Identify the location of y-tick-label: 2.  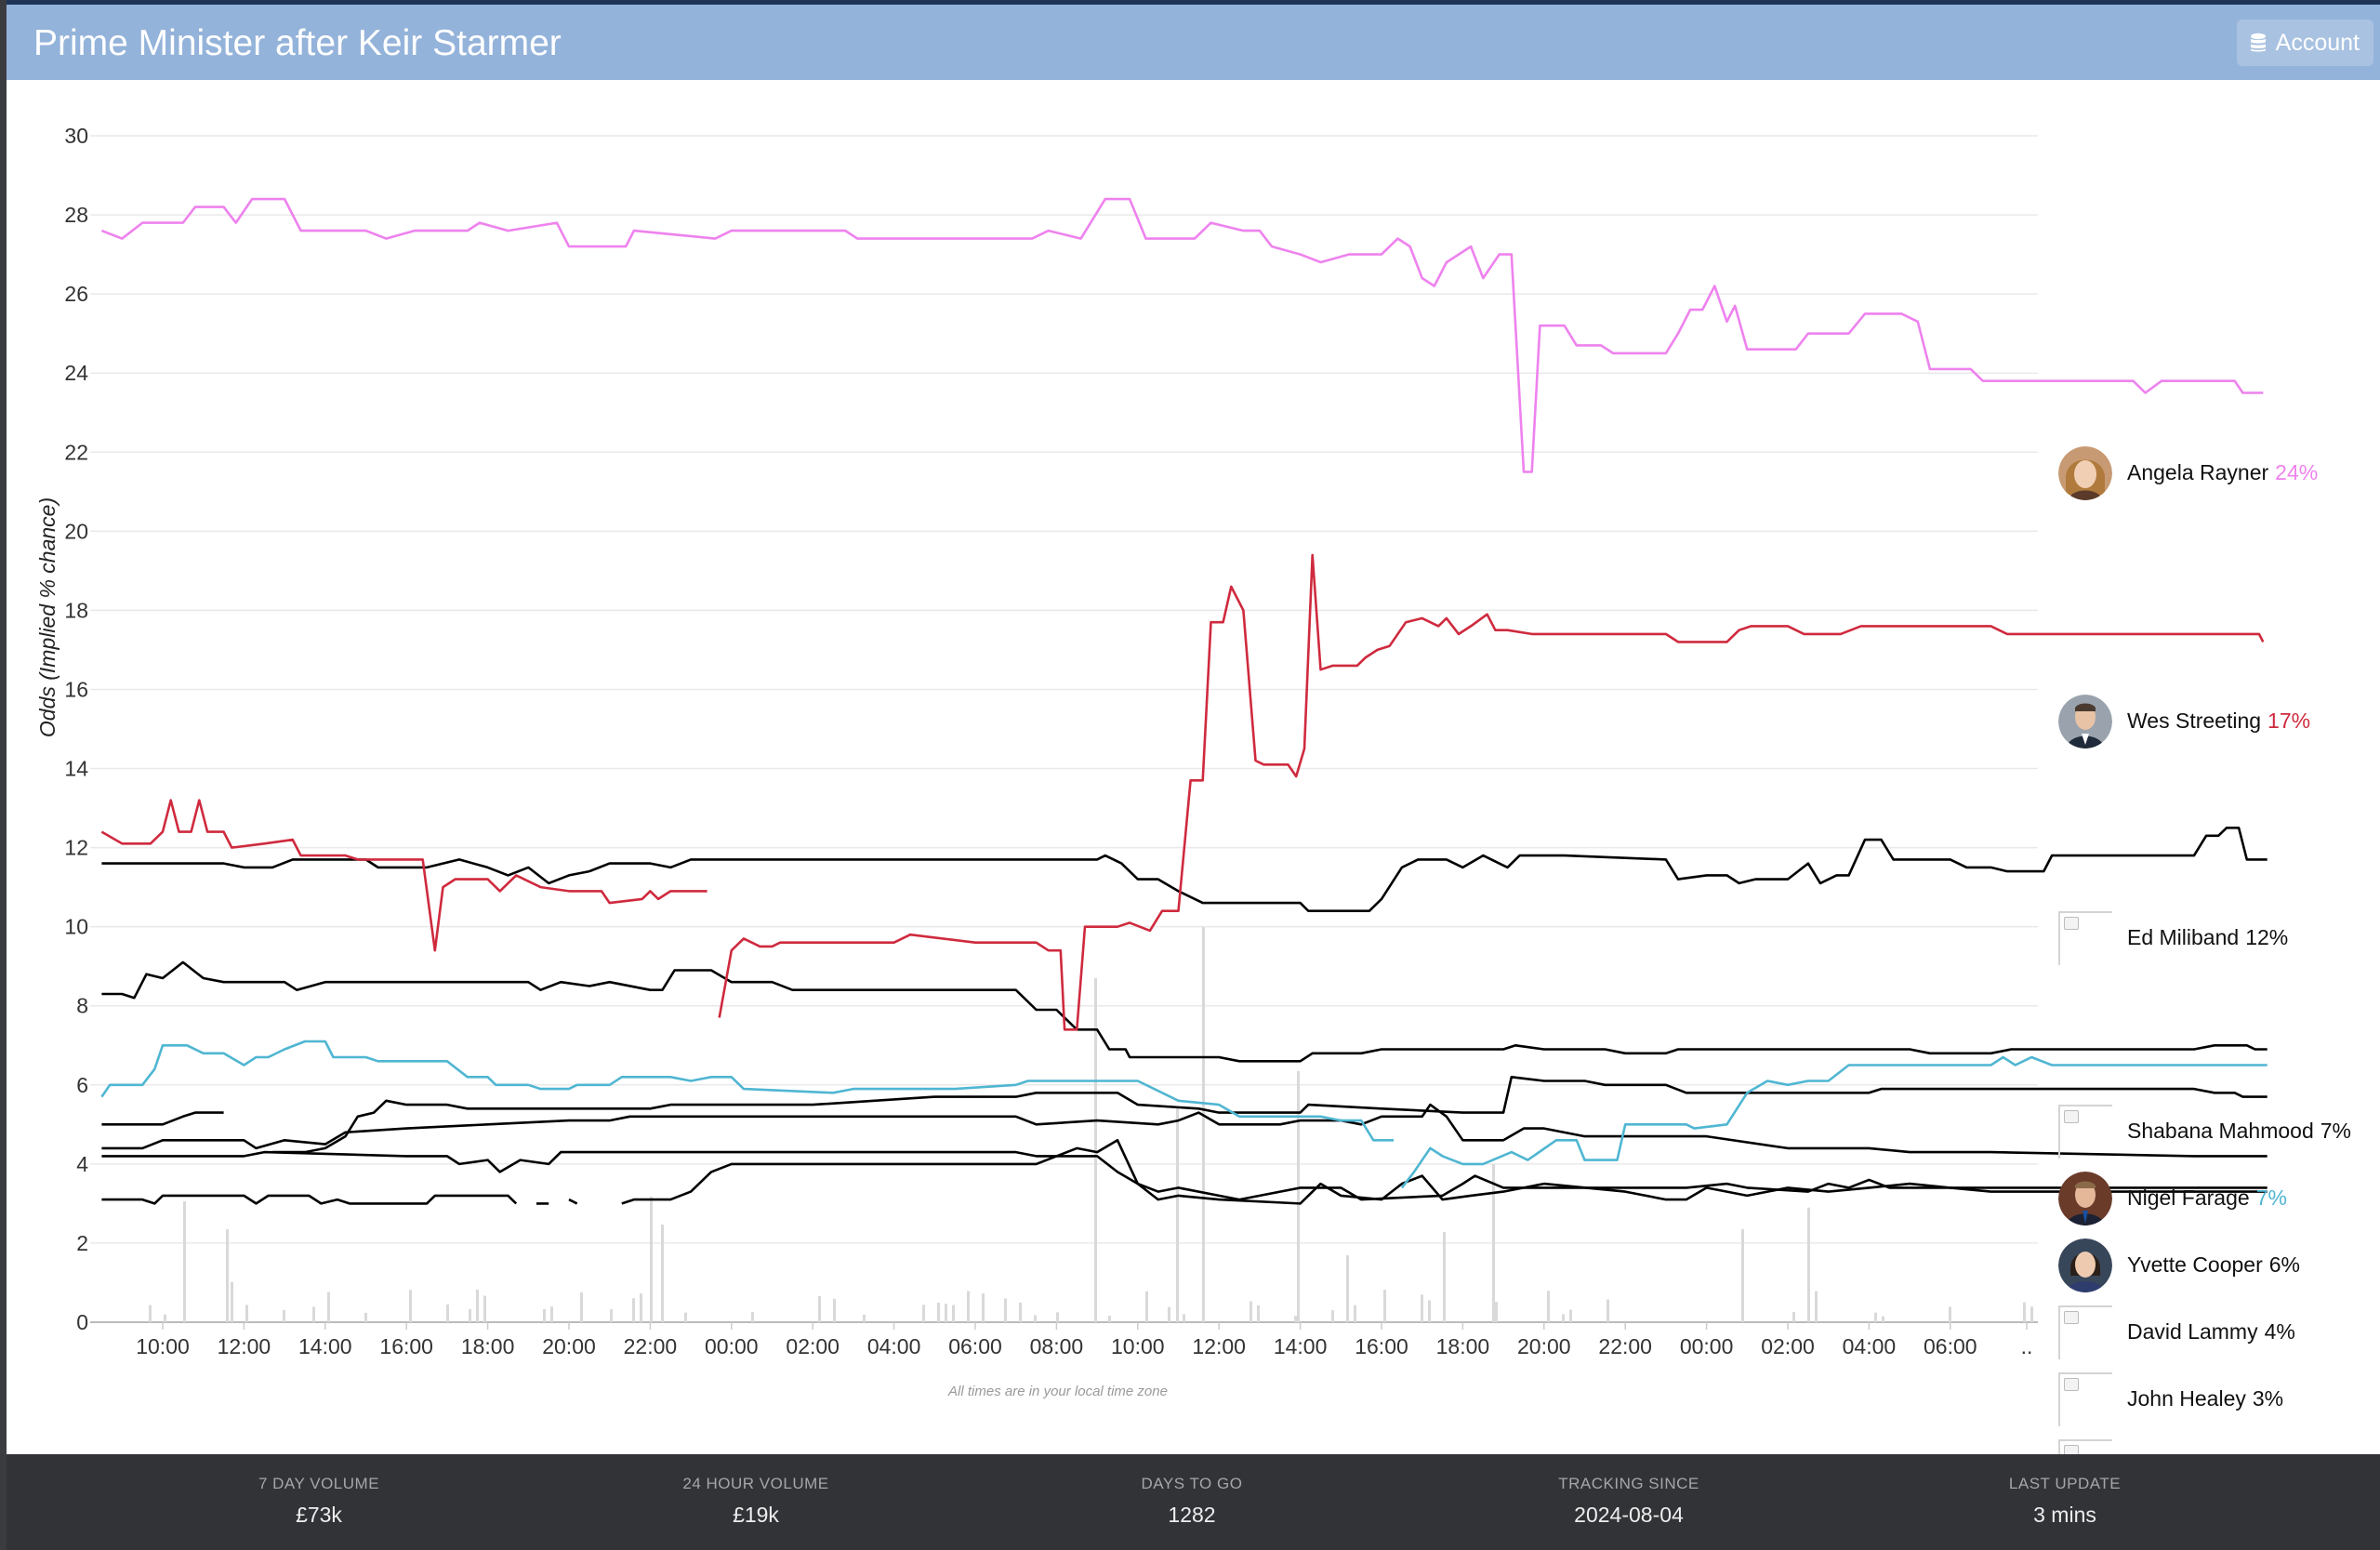
(82, 1243).